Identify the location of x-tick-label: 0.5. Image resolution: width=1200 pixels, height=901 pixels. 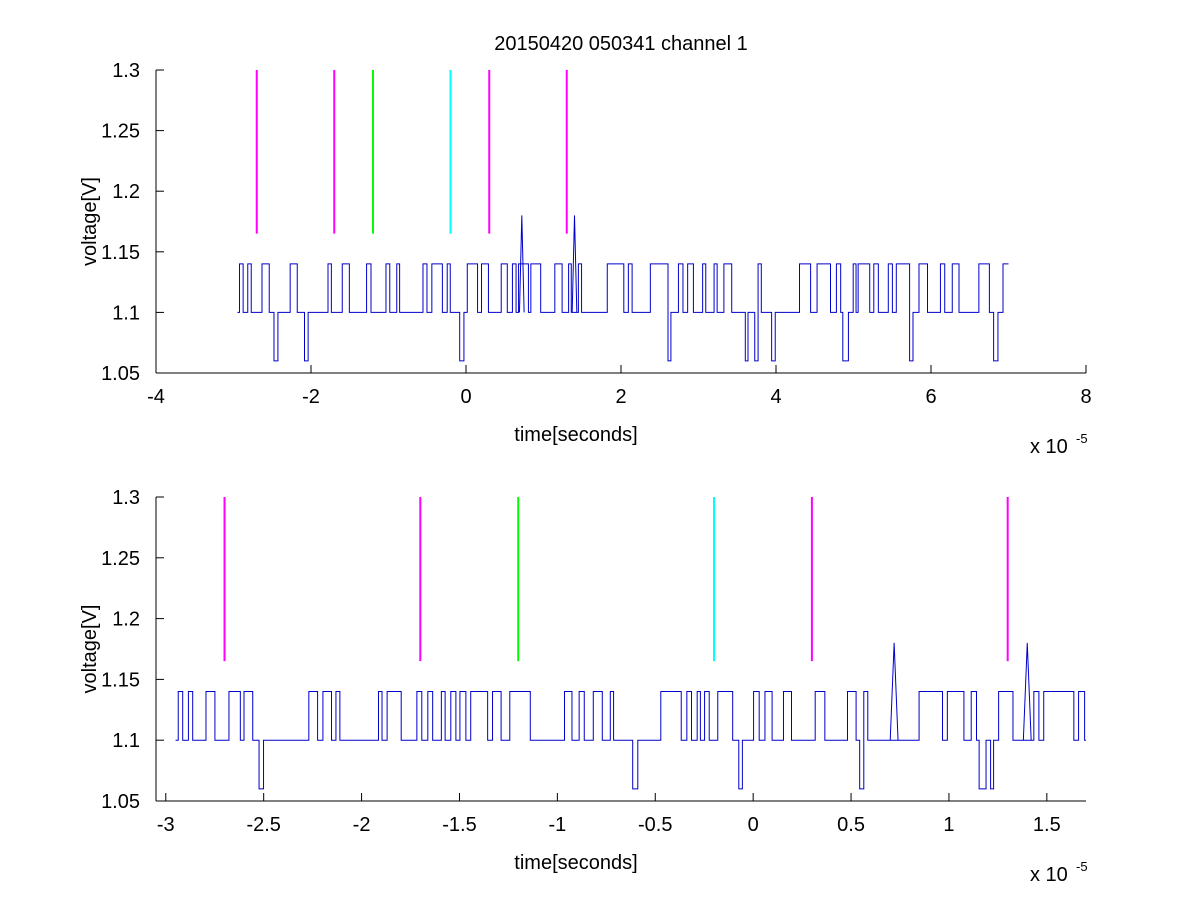
(851, 825).